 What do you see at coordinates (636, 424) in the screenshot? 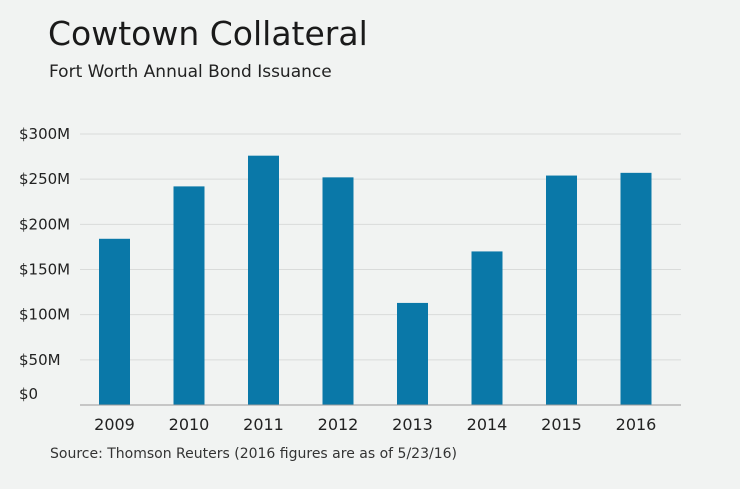
I see `x-tick-label: 2016` at bounding box center [636, 424].